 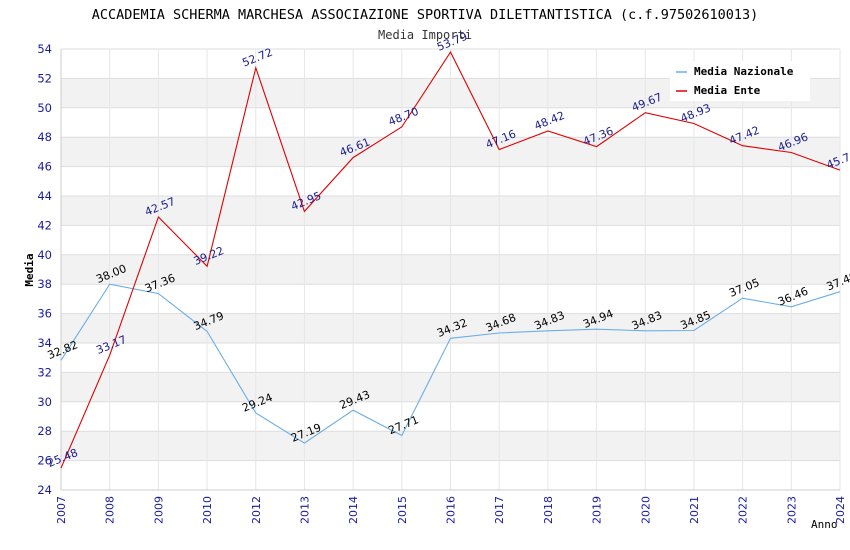 I want to click on x-axis-title: Anno, so click(x=824, y=524).